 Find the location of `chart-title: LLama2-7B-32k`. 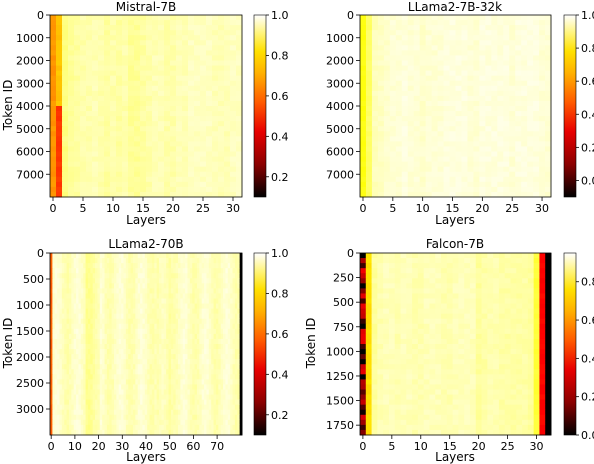

chart-title: LLama2-7B-32k is located at coordinates (455, 7).